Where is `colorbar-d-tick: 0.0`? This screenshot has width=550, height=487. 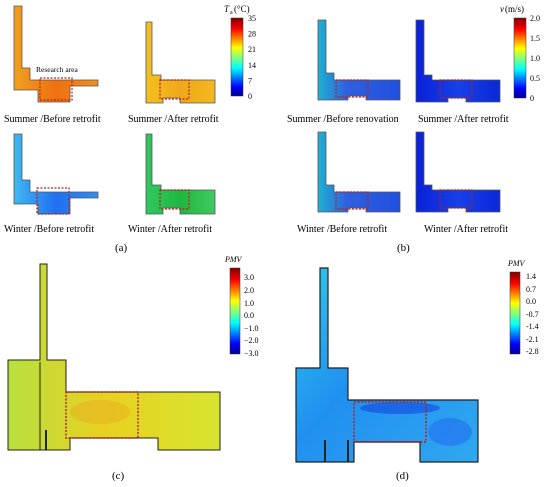 colorbar-d-tick: 0.0 is located at coordinates (531, 301).